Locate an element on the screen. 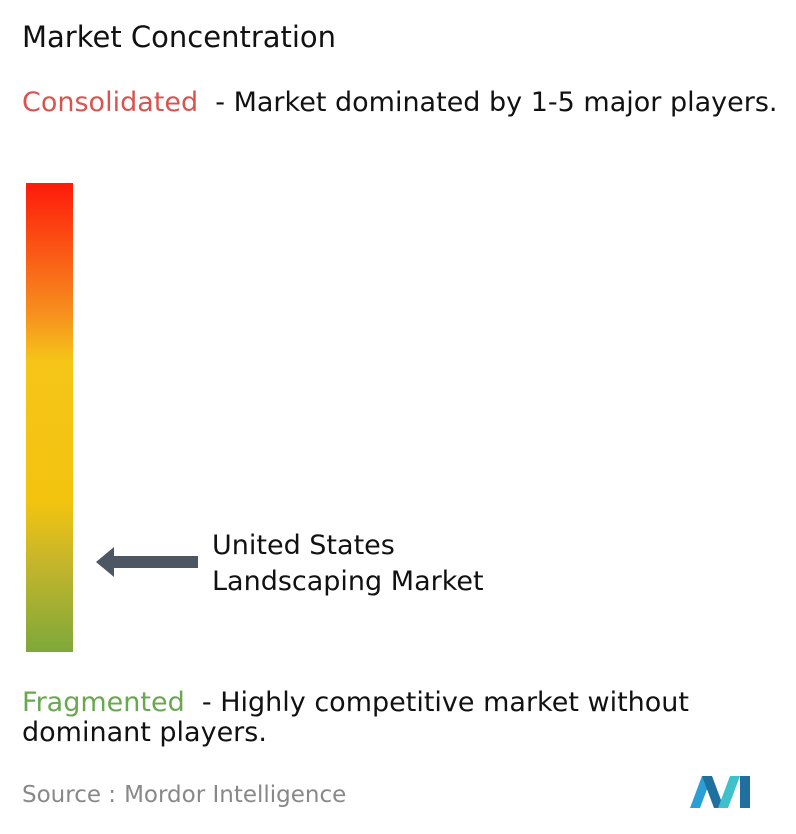  marker-label: United States Landscaping Market is located at coordinates (348, 564).